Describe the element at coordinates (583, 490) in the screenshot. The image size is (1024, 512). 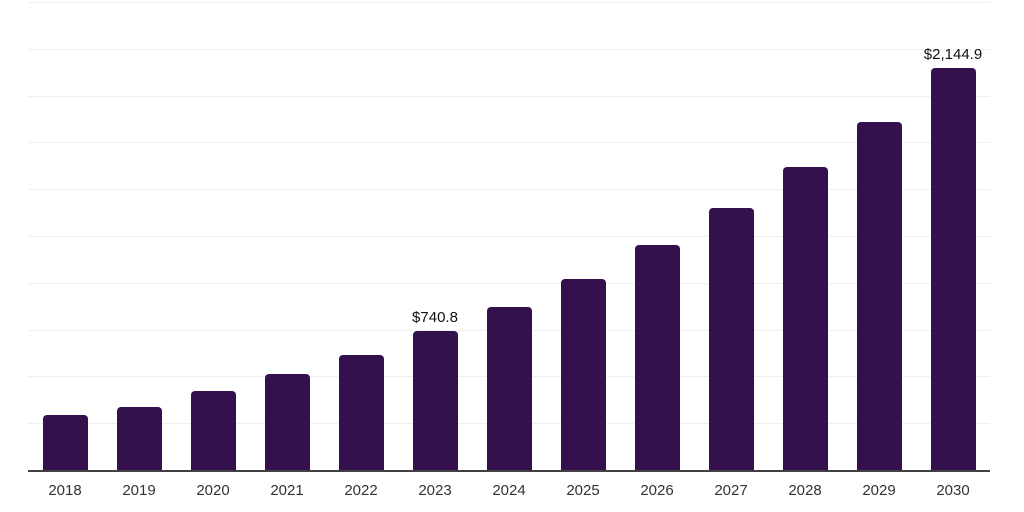
I see `x-tick-2025: 2025` at that location.